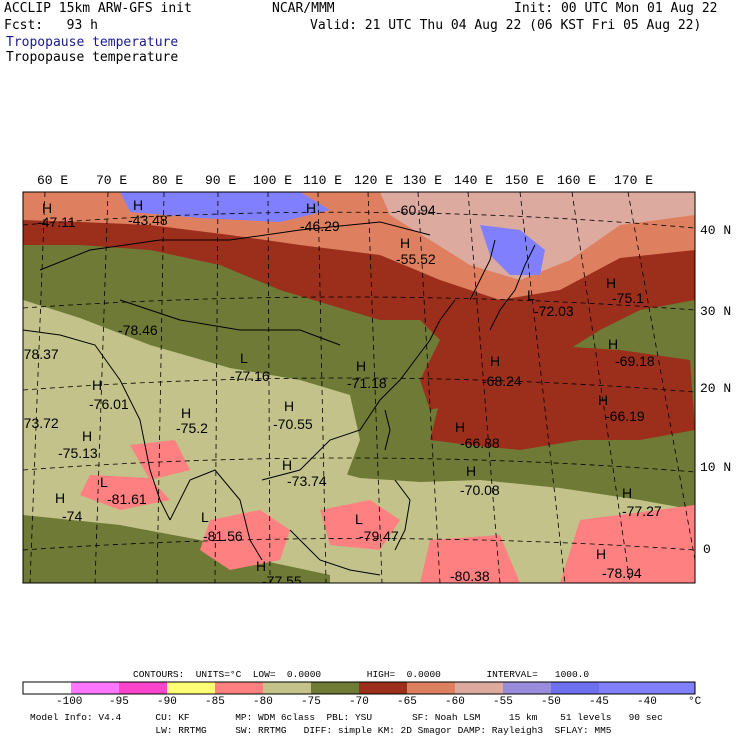 The height and width of the screenshot is (740, 740). What do you see at coordinates (554, 311) in the screenshot?
I see `extremum-value: -72.03` at bounding box center [554, 311].